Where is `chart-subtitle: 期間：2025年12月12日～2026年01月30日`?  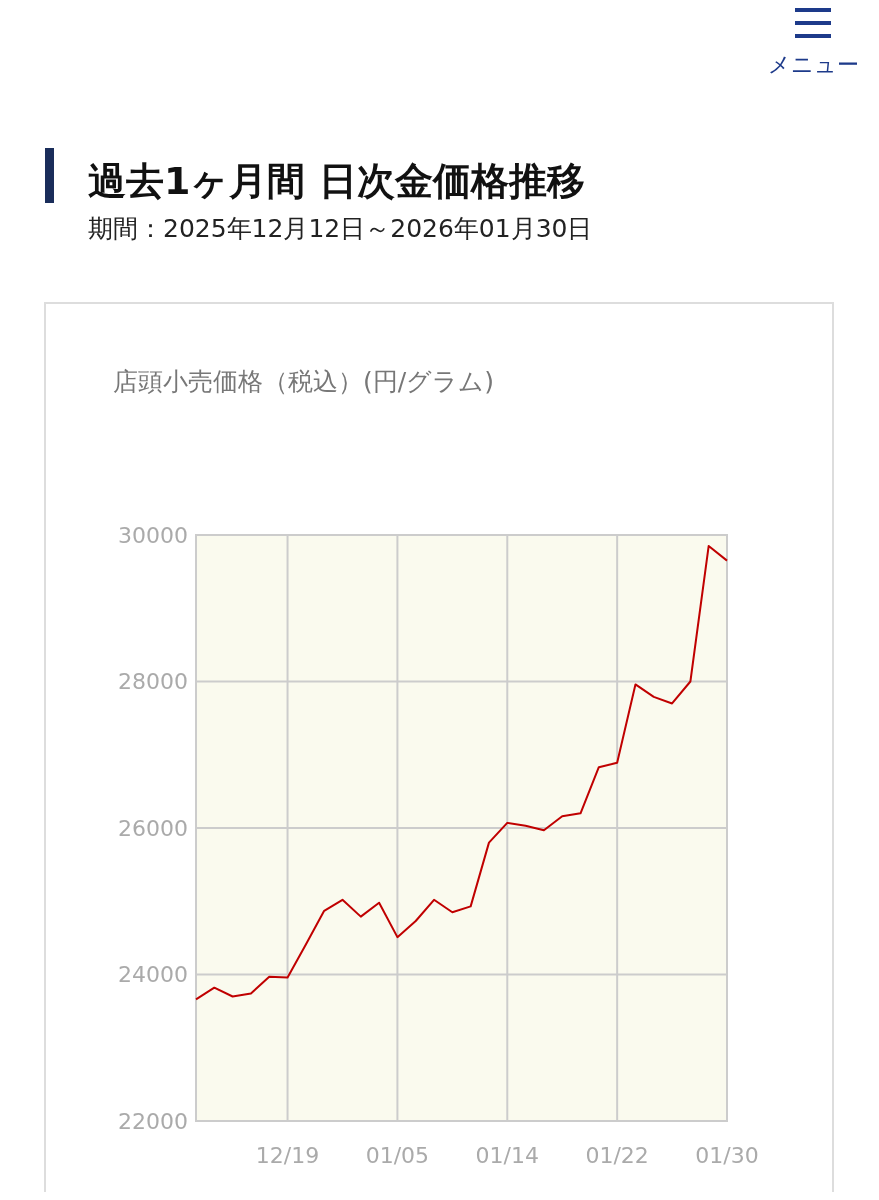
chart-subtitle: 期間：2025年12月12日～2026年01月30日 is located at coordinates (340, 228).